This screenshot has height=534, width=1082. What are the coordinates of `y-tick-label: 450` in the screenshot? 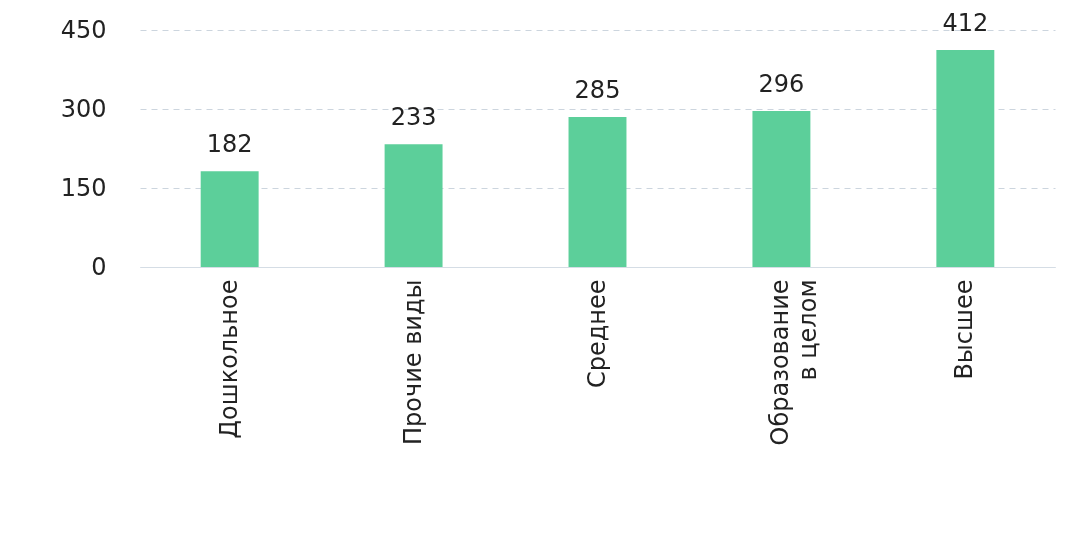 It's located at (83, 29).